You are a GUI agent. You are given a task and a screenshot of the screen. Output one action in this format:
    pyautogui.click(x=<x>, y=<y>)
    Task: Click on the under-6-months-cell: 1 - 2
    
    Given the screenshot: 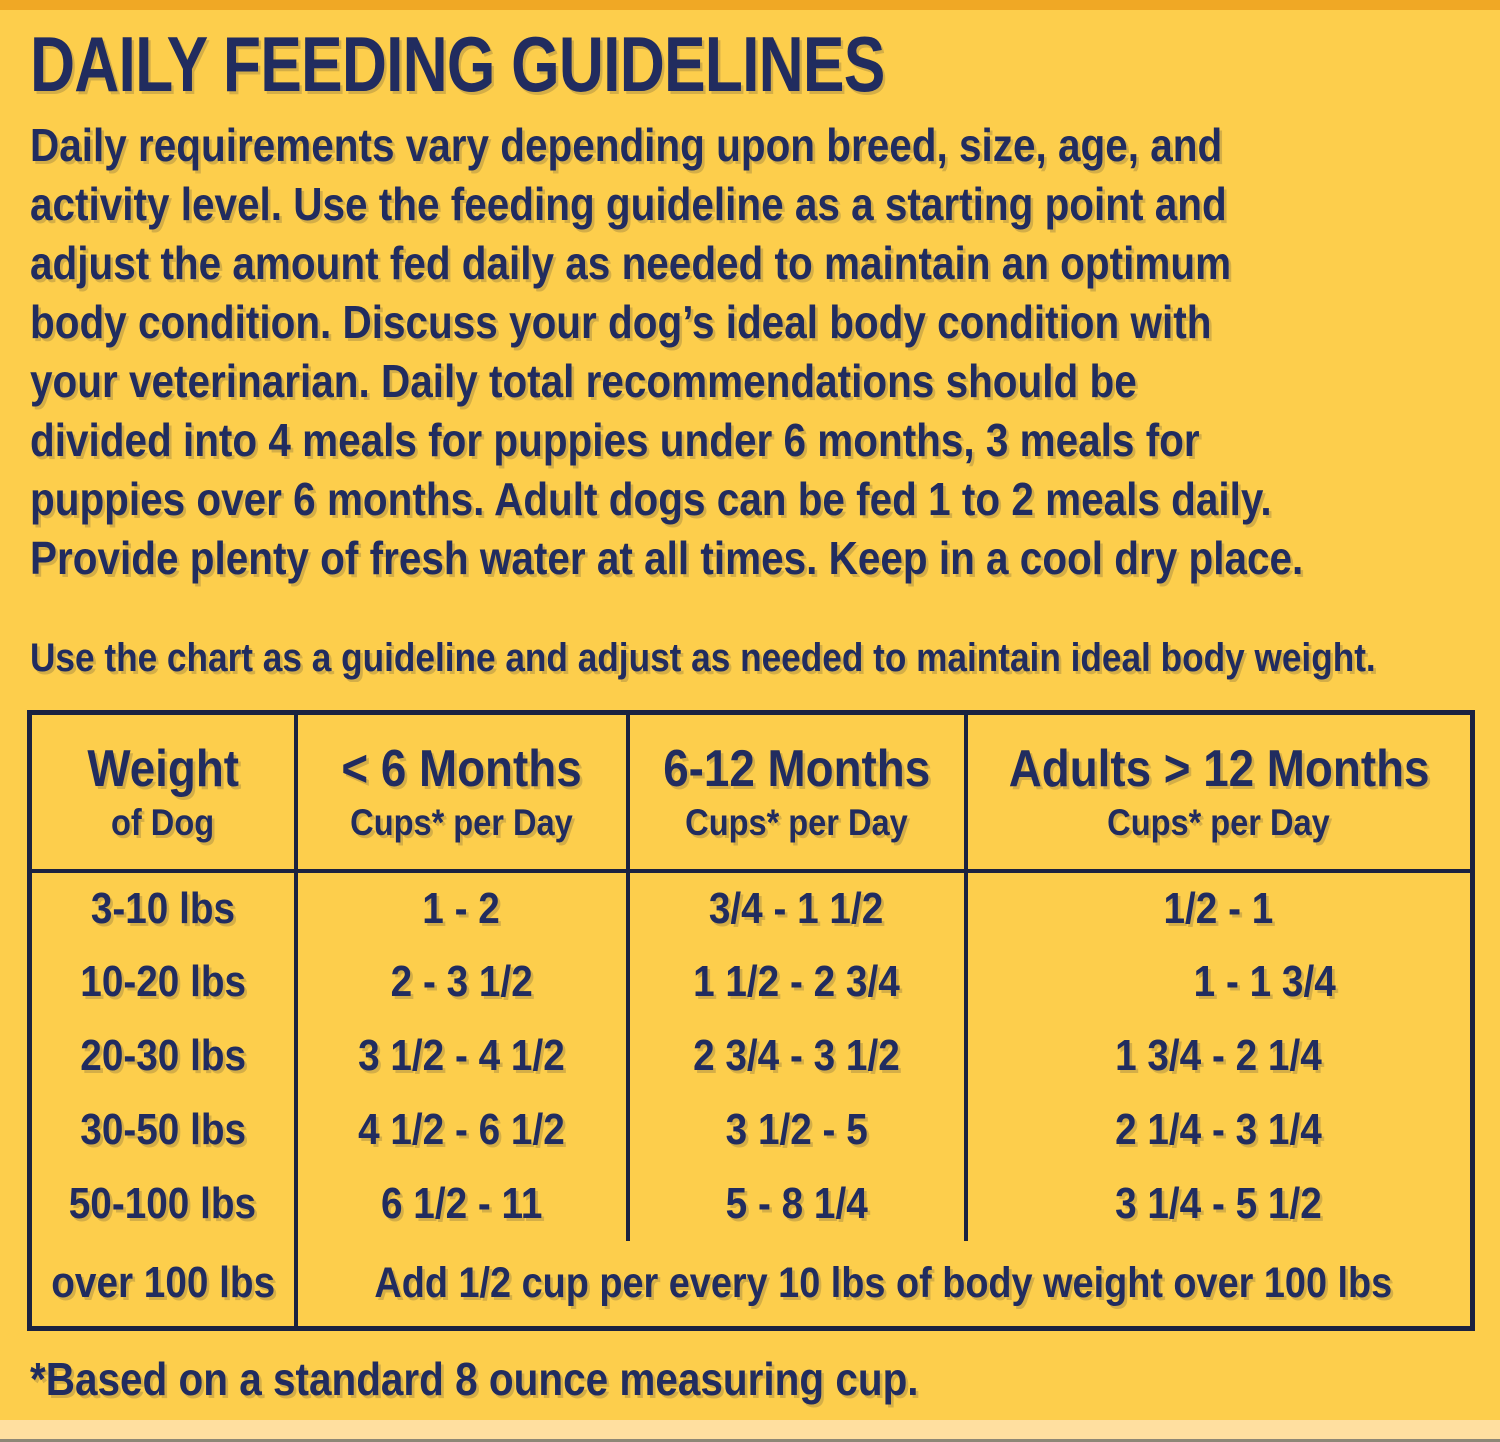 What is the action you would take?
    pyautogui.click(x=460, y=907)
    